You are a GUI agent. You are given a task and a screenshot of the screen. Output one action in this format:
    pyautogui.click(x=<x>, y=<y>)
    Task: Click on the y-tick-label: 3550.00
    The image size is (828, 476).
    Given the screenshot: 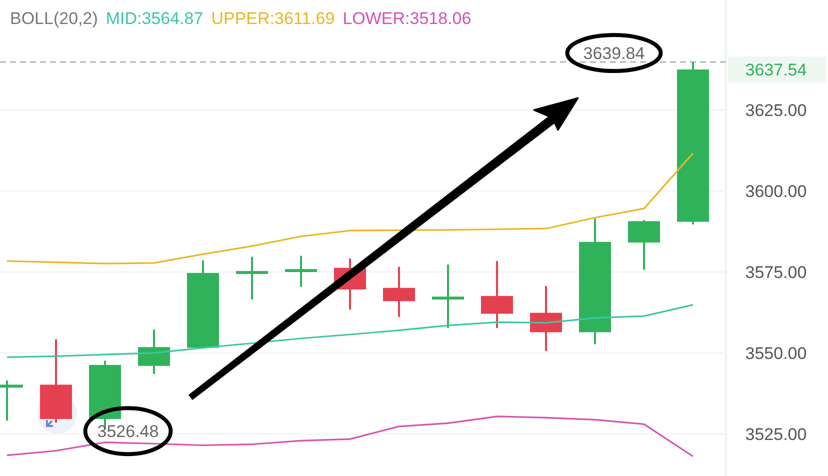 What is the action you would take?
    pyautogui.click(x=776, y=353)
    